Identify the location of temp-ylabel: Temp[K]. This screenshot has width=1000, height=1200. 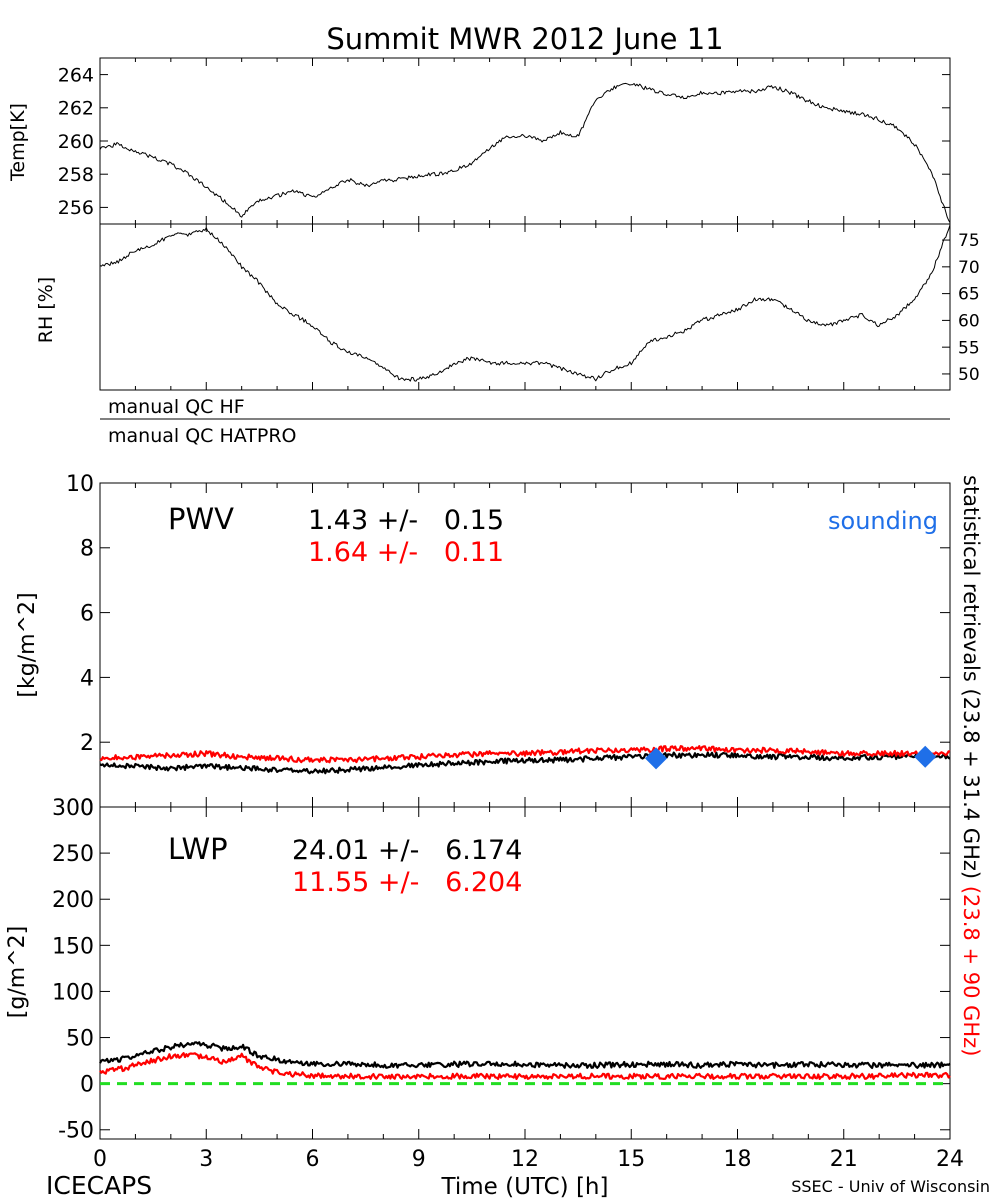
(18, 142).